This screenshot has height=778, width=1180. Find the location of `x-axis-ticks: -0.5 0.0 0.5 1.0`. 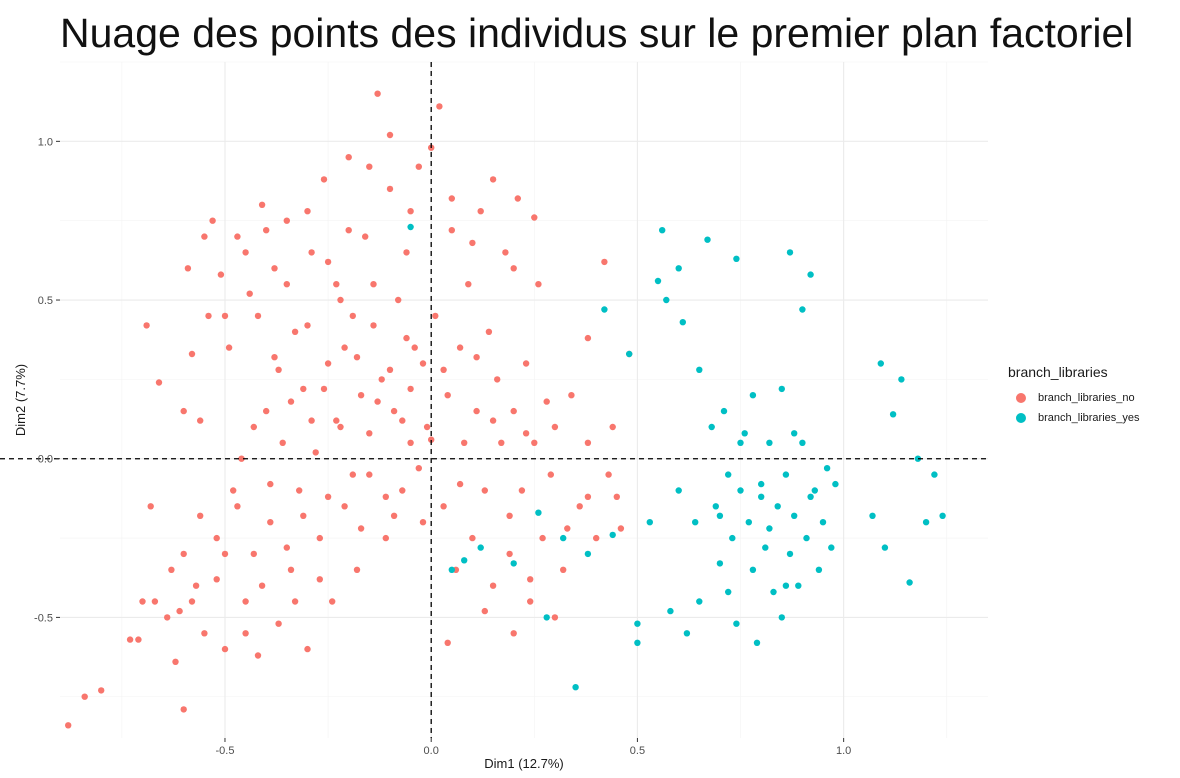

x-axis-ticks: -0.5 0.0 0.5 1.0 is located at coordinates (533, 747).